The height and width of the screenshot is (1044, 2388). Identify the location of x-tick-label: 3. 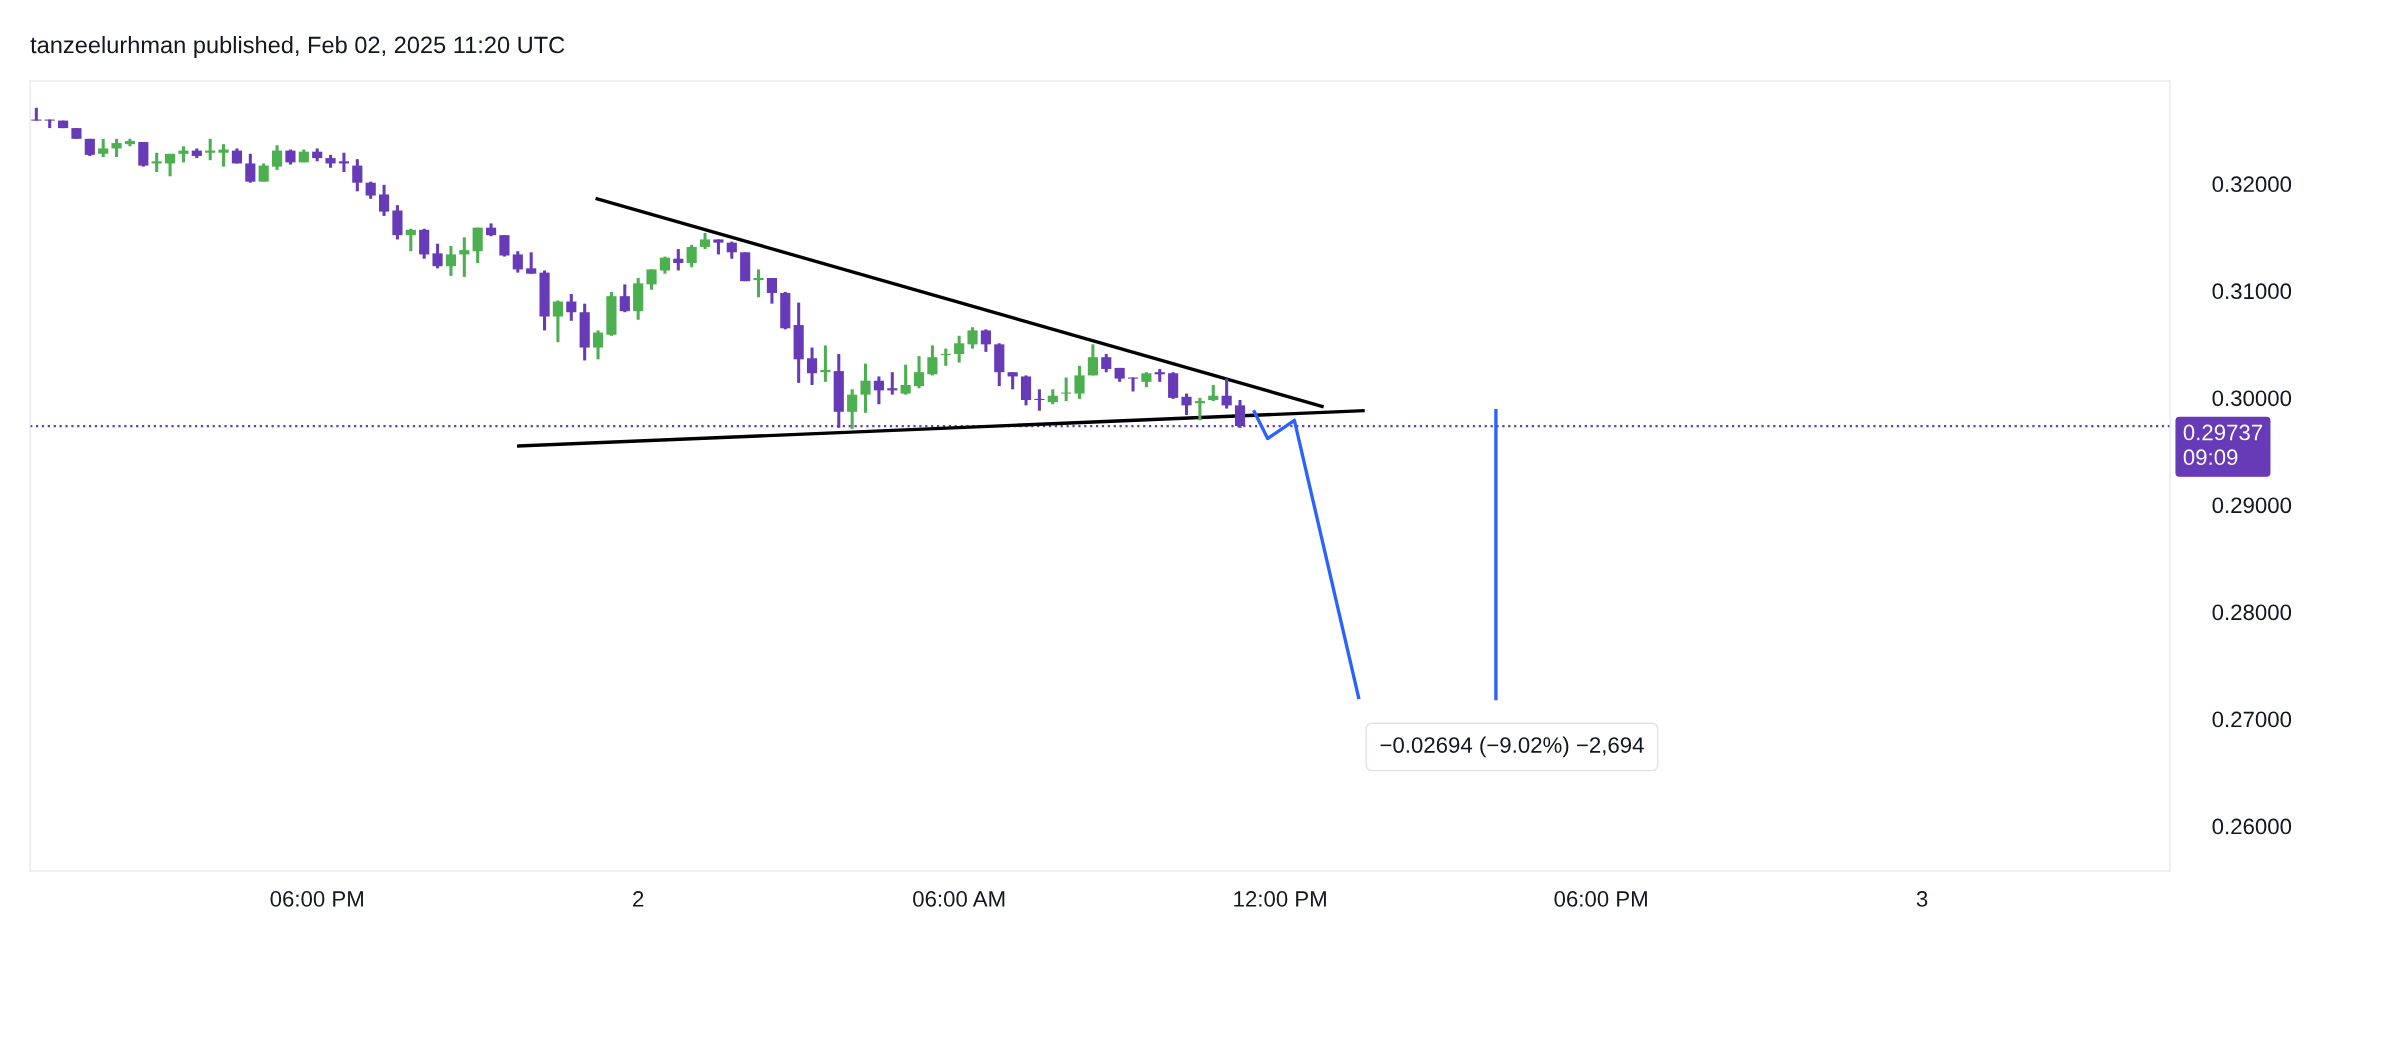
(1922, 899).